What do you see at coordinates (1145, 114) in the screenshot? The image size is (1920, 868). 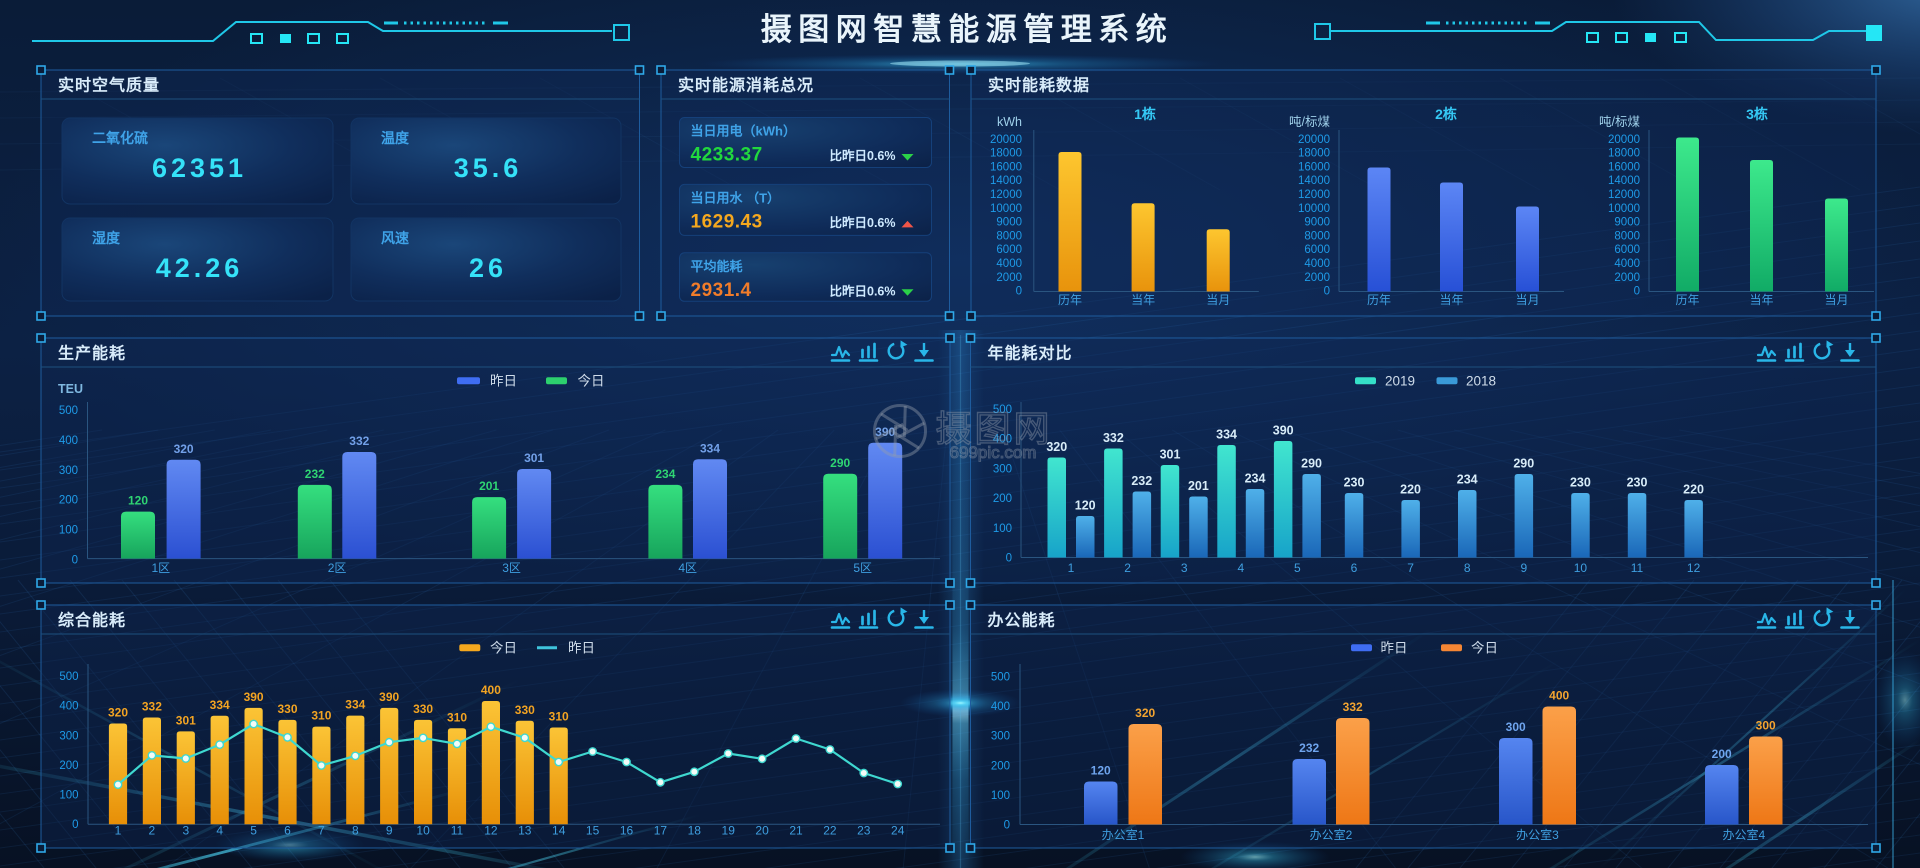 I see `svg-text: 1栋` at bounding box center [1145, 114].